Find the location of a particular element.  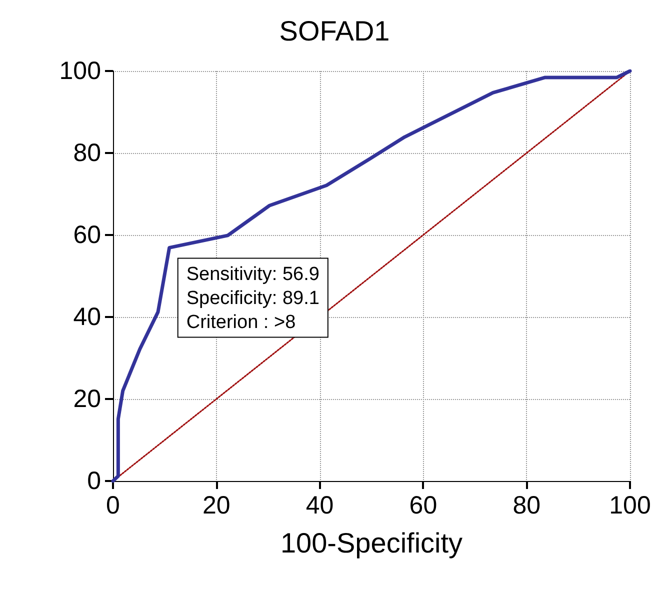

y-tick-label: 0 is located at coordinates (94, 481).